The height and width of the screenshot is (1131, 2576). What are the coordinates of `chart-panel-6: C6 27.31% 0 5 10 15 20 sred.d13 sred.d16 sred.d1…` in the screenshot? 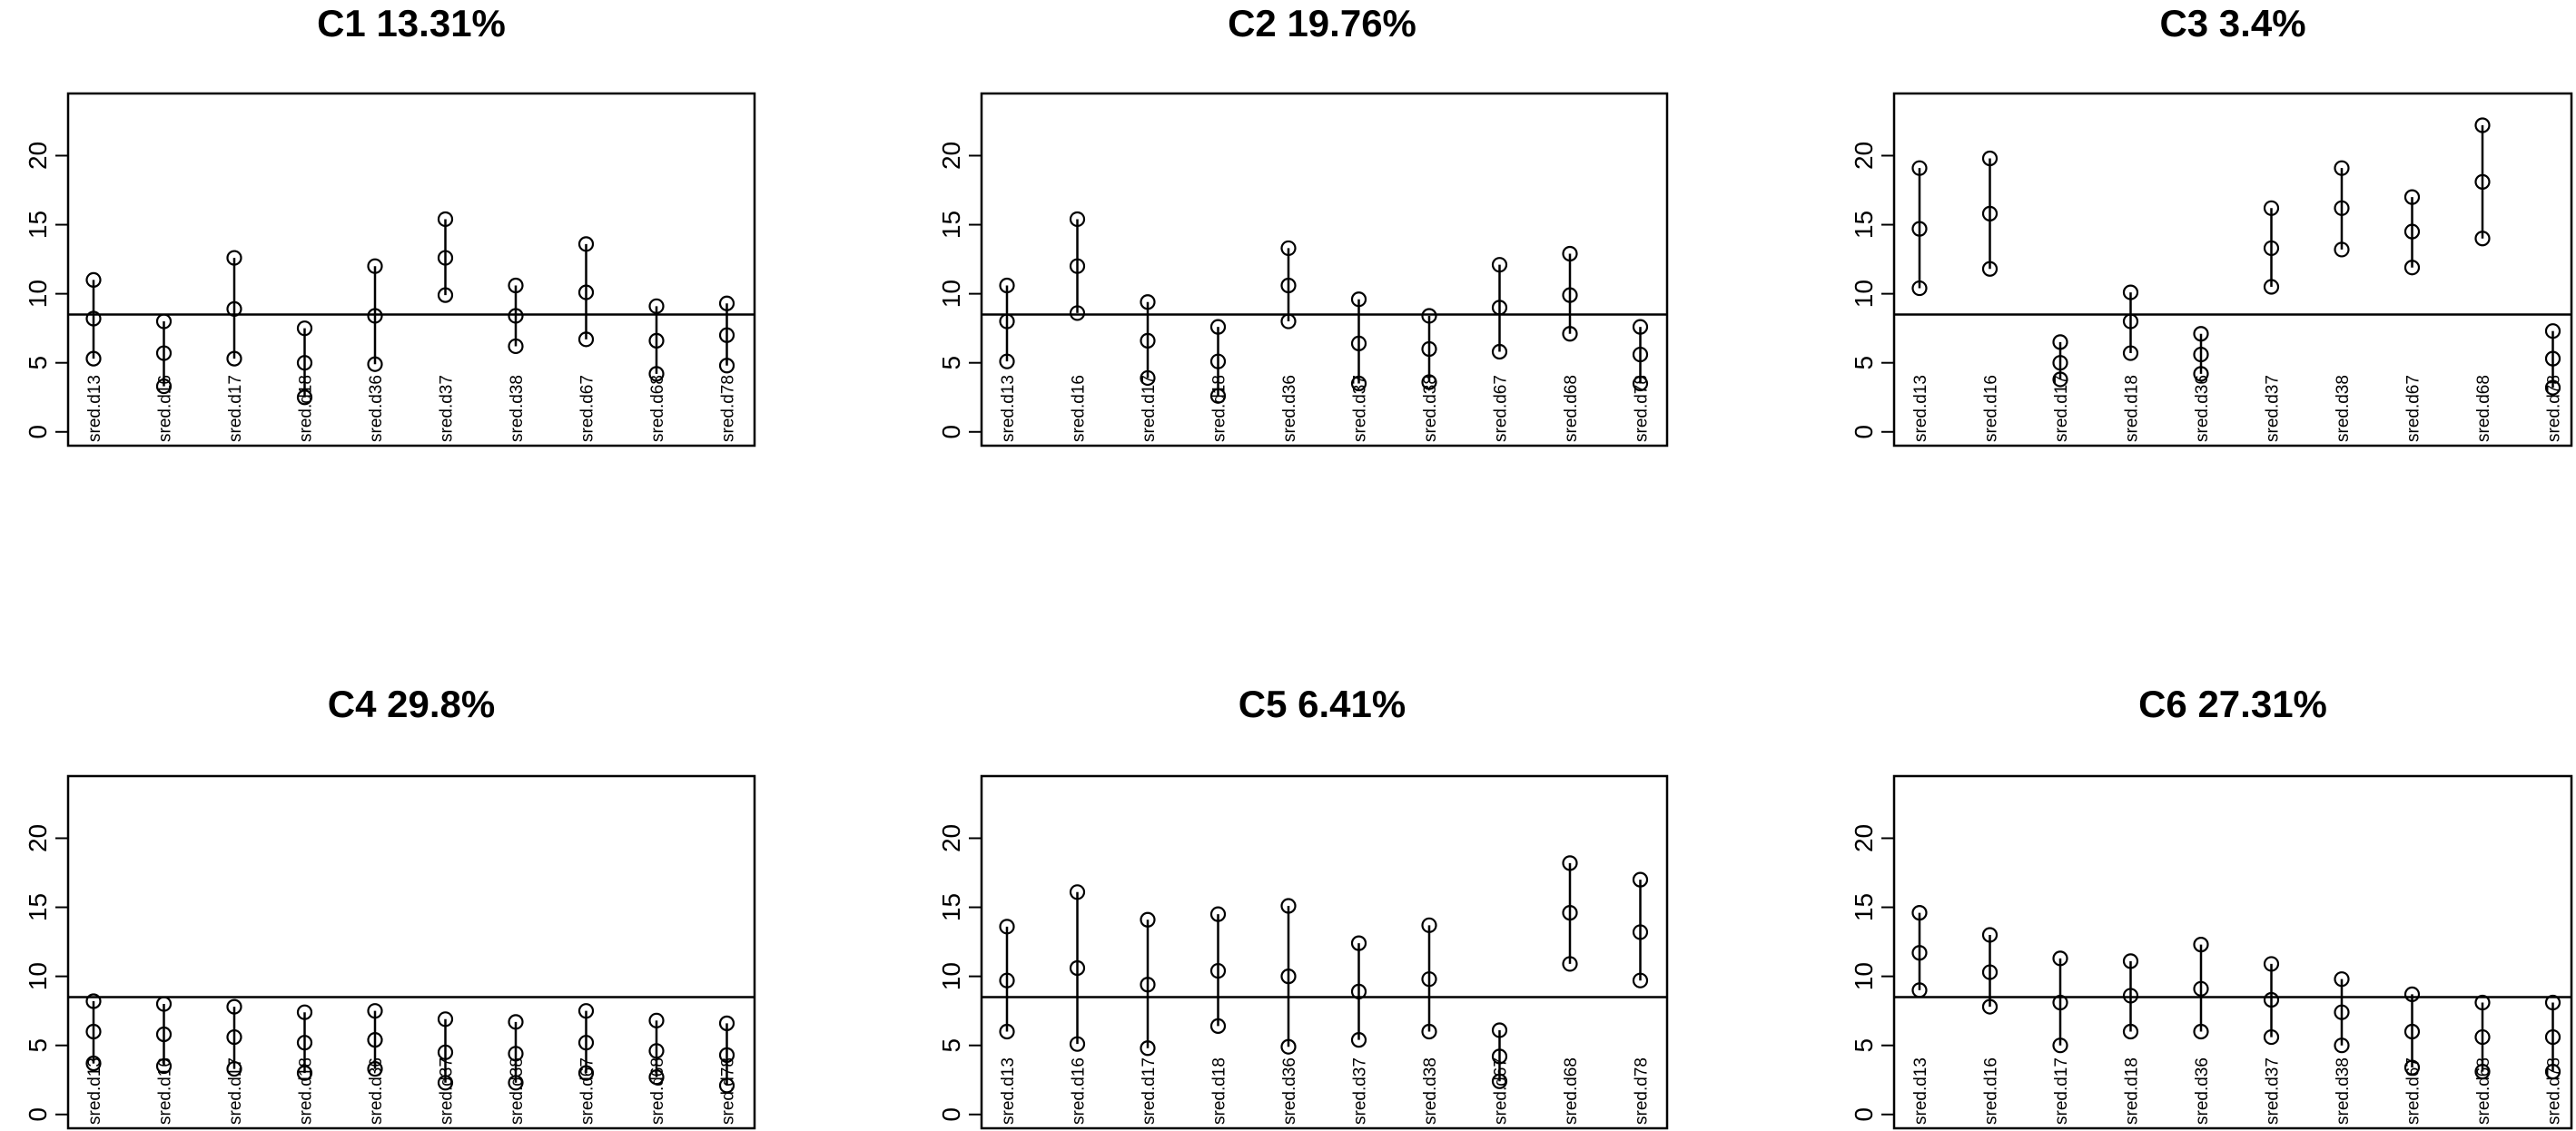 It's located at (2211, 906).